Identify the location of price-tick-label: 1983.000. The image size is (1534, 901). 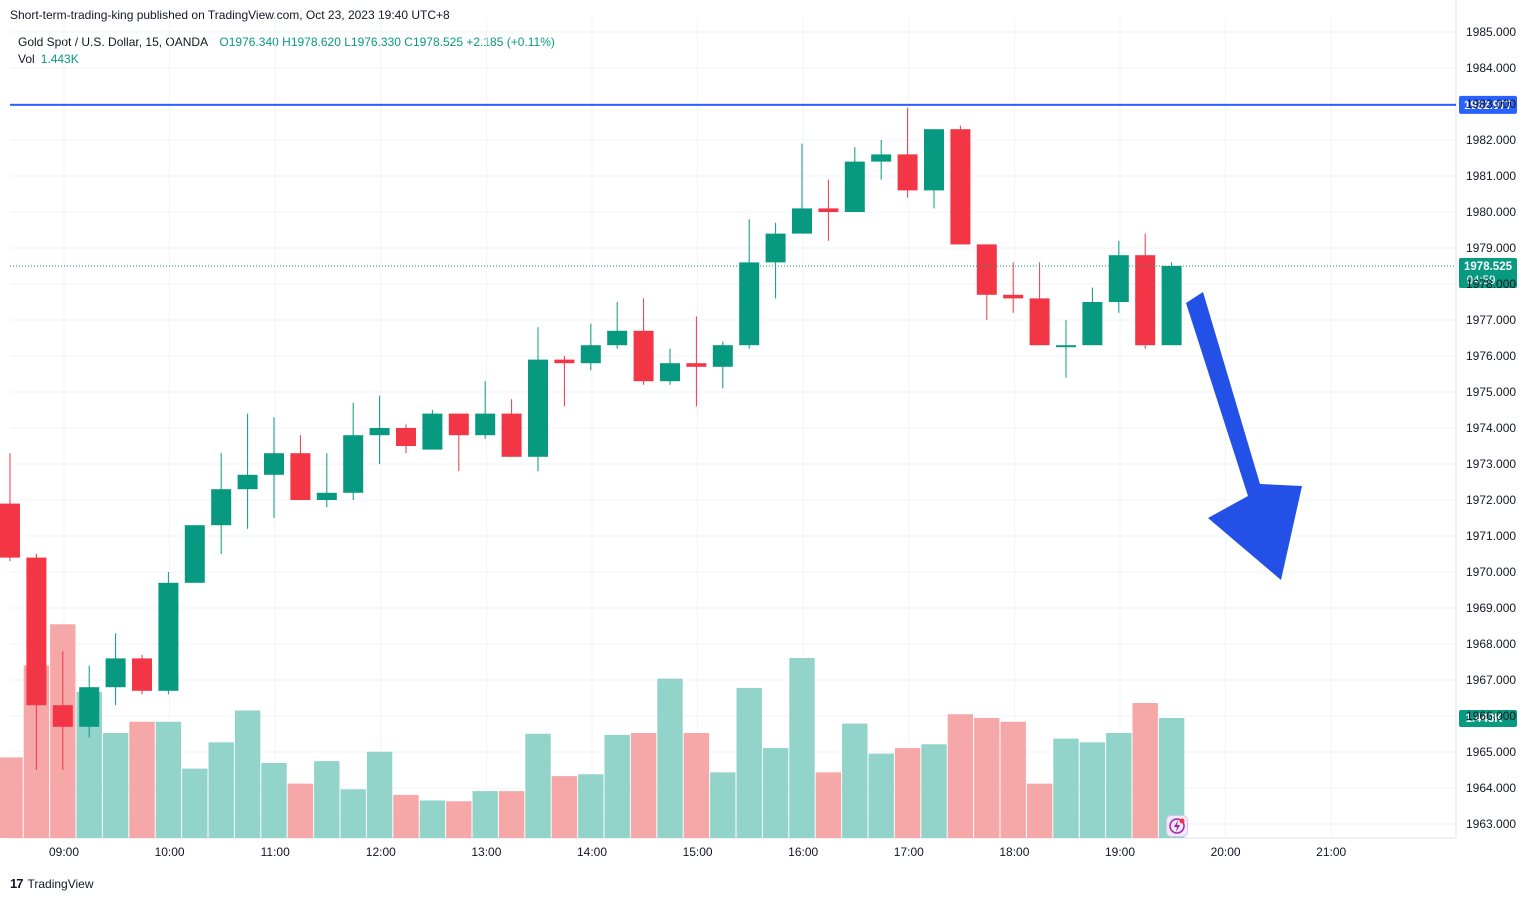
(1491, 104).